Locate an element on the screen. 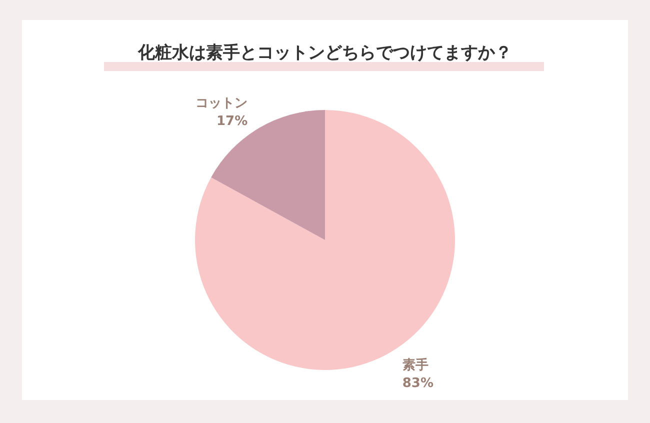 This screenshot has height=423, width=650. data-label: 83% is located at coordinates (418, 383).